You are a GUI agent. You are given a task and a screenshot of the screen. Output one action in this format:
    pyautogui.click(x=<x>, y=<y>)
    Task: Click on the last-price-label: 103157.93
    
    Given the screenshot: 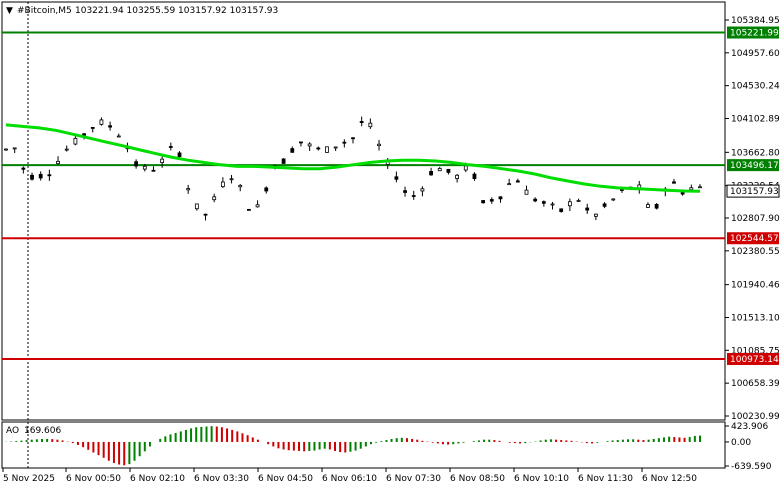 What is the action you would take?
    pyautogui.click(x=754, y=192)
    